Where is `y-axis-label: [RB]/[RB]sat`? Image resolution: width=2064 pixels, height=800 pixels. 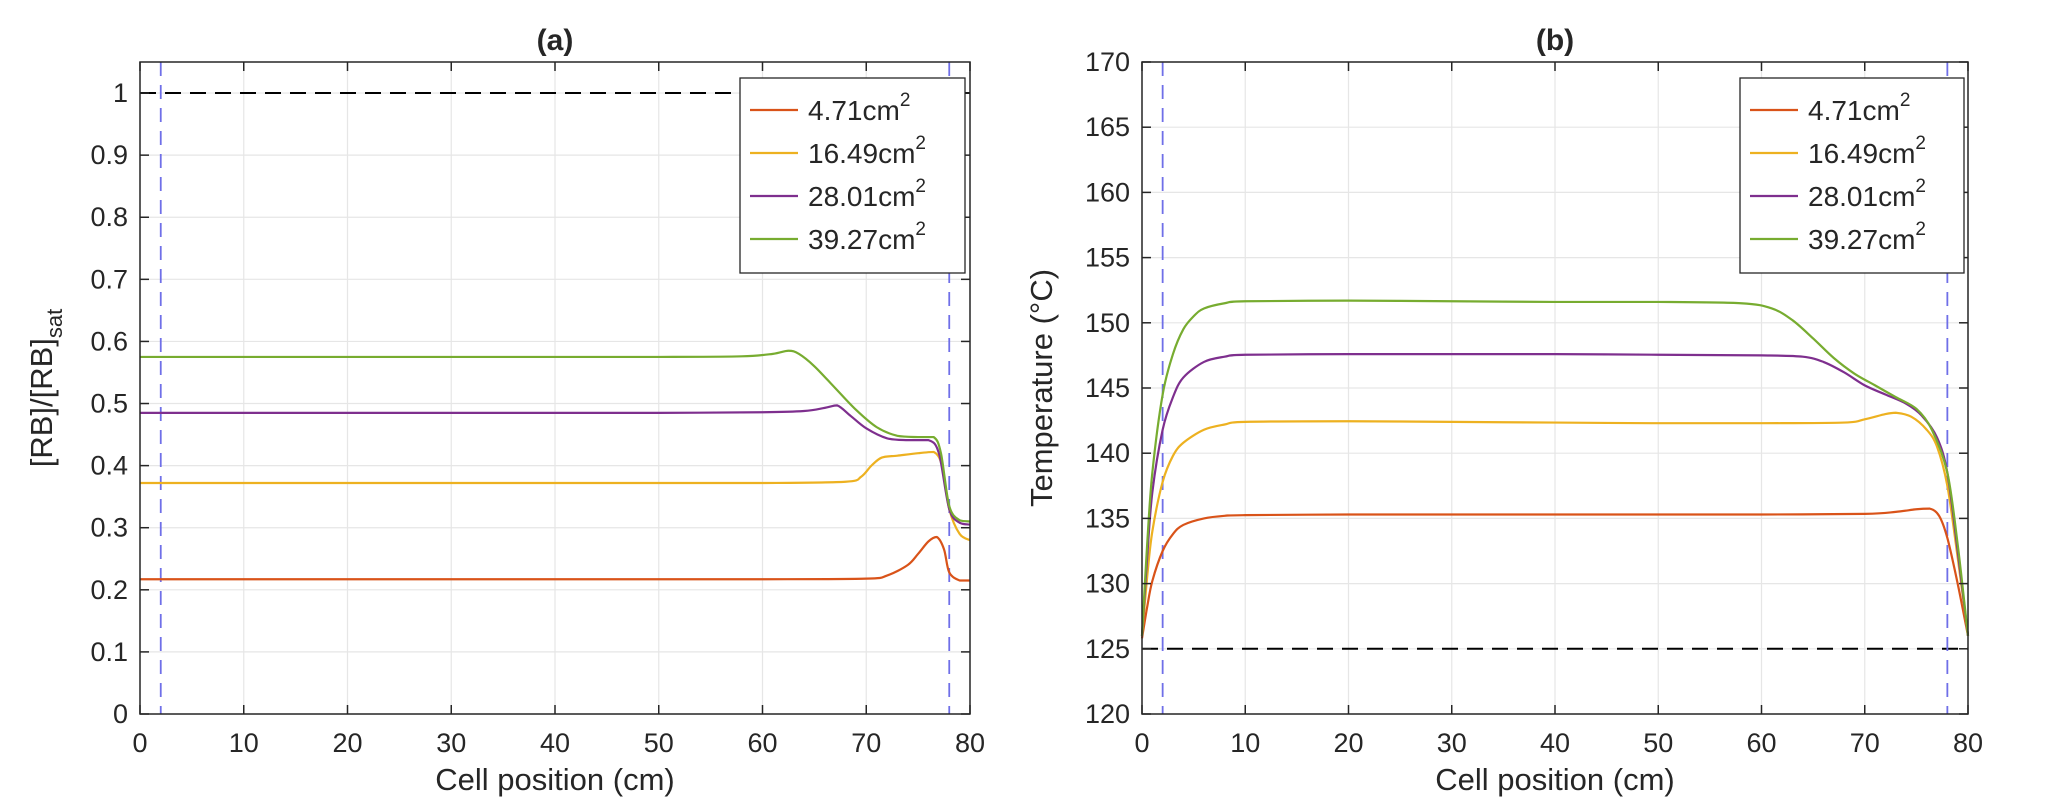
y-axis-label: [RB]/[RB]sat is located at coordinates (45, 388).